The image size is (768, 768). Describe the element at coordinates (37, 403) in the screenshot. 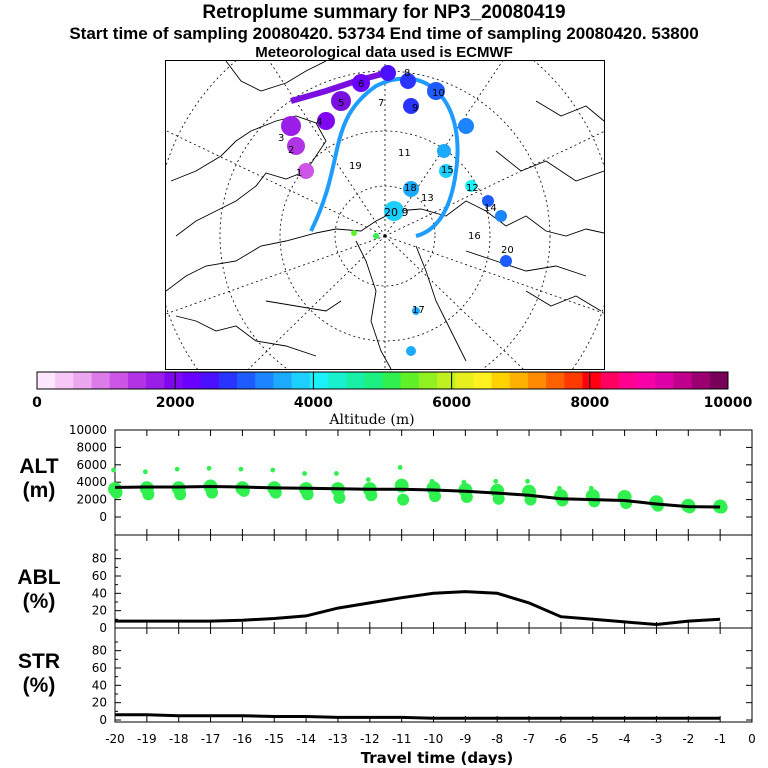

I see `colorbar-tick-label: 0` at that location.